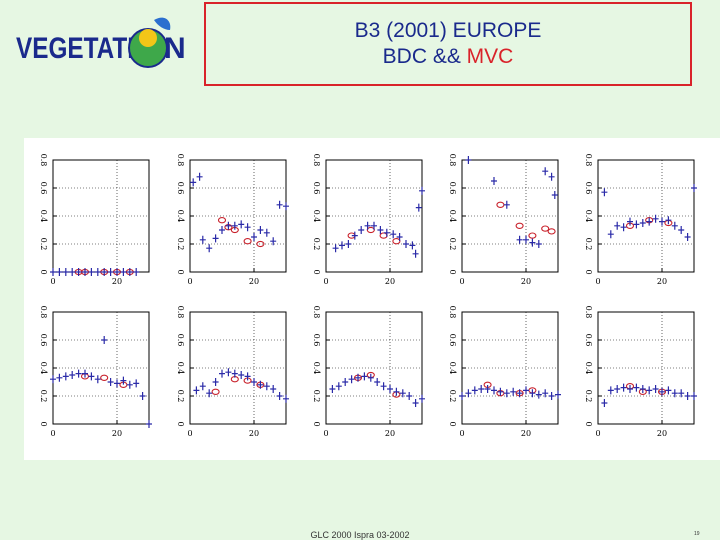 This screenshot has height=540, width=720. Describe the element at coordinates (448, 30) in the screenshot. I see `title-line-1: B3 (2001) EUROPE` at that location.